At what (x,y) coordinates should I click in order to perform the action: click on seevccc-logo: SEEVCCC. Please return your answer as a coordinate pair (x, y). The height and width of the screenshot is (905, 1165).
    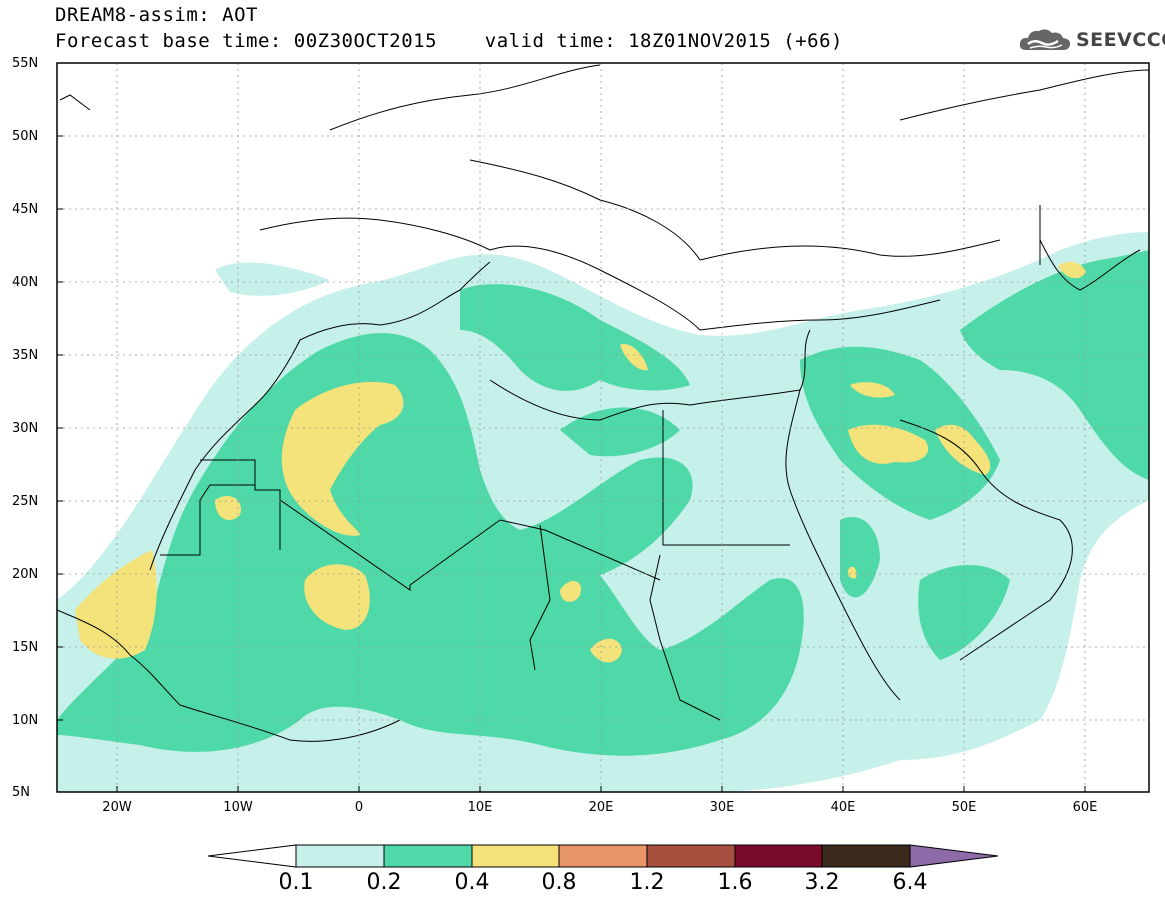
    Looking at the image, I should click on (1091, 40).